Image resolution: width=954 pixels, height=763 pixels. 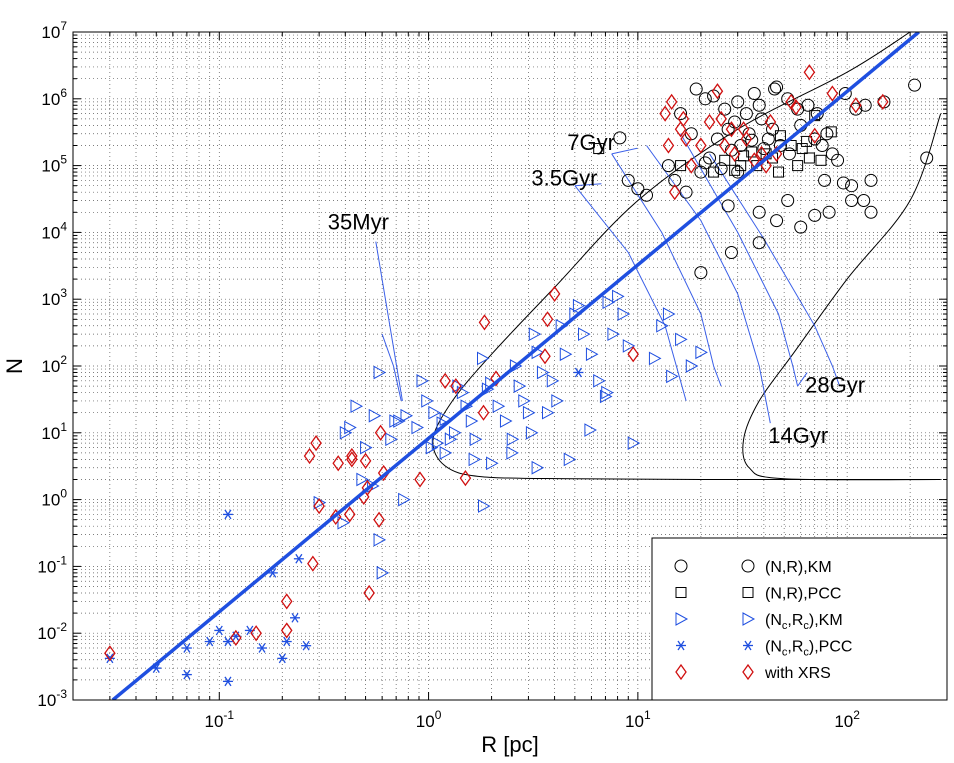 What do you see at coordinates (715, 144) in the screenshot?
I see `series-square` at bounding box center [715, 144].